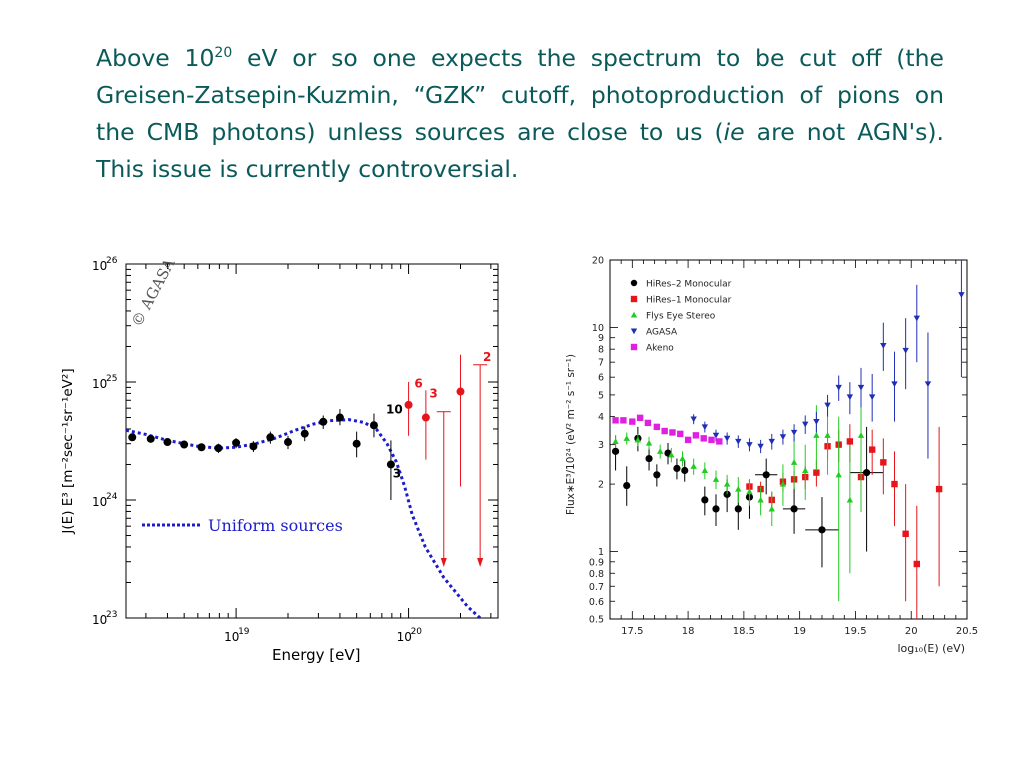  What do you see at coordinates (632, 631) in the screenshot?
I see `x-tick-label: 17.5` at bounding box center [632, 631].